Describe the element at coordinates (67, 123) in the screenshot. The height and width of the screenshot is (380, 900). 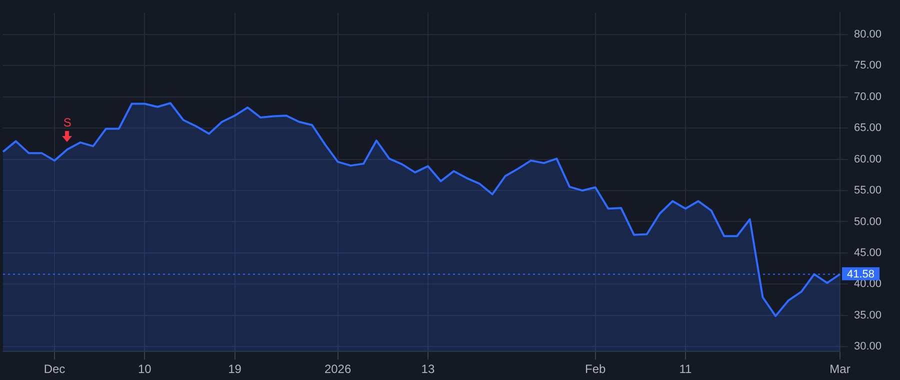
I see `annotation: S` at that location.